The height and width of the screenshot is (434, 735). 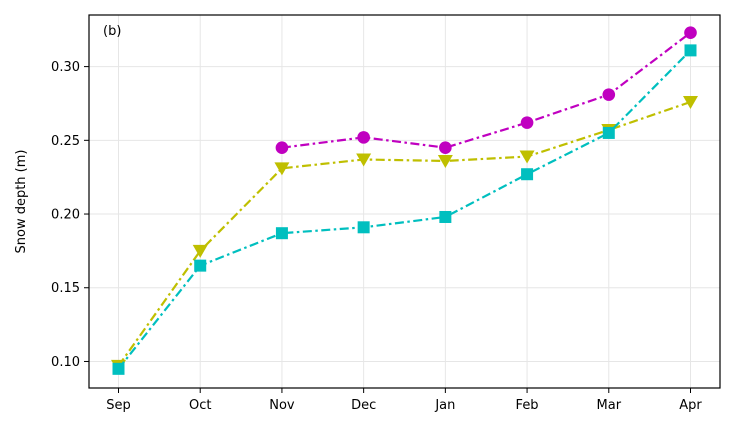 What do you see at coordinates (21, 202) in the screenshot?
I see `y-axis-label: Snow depth (m)` at bounding box center [21, 202].